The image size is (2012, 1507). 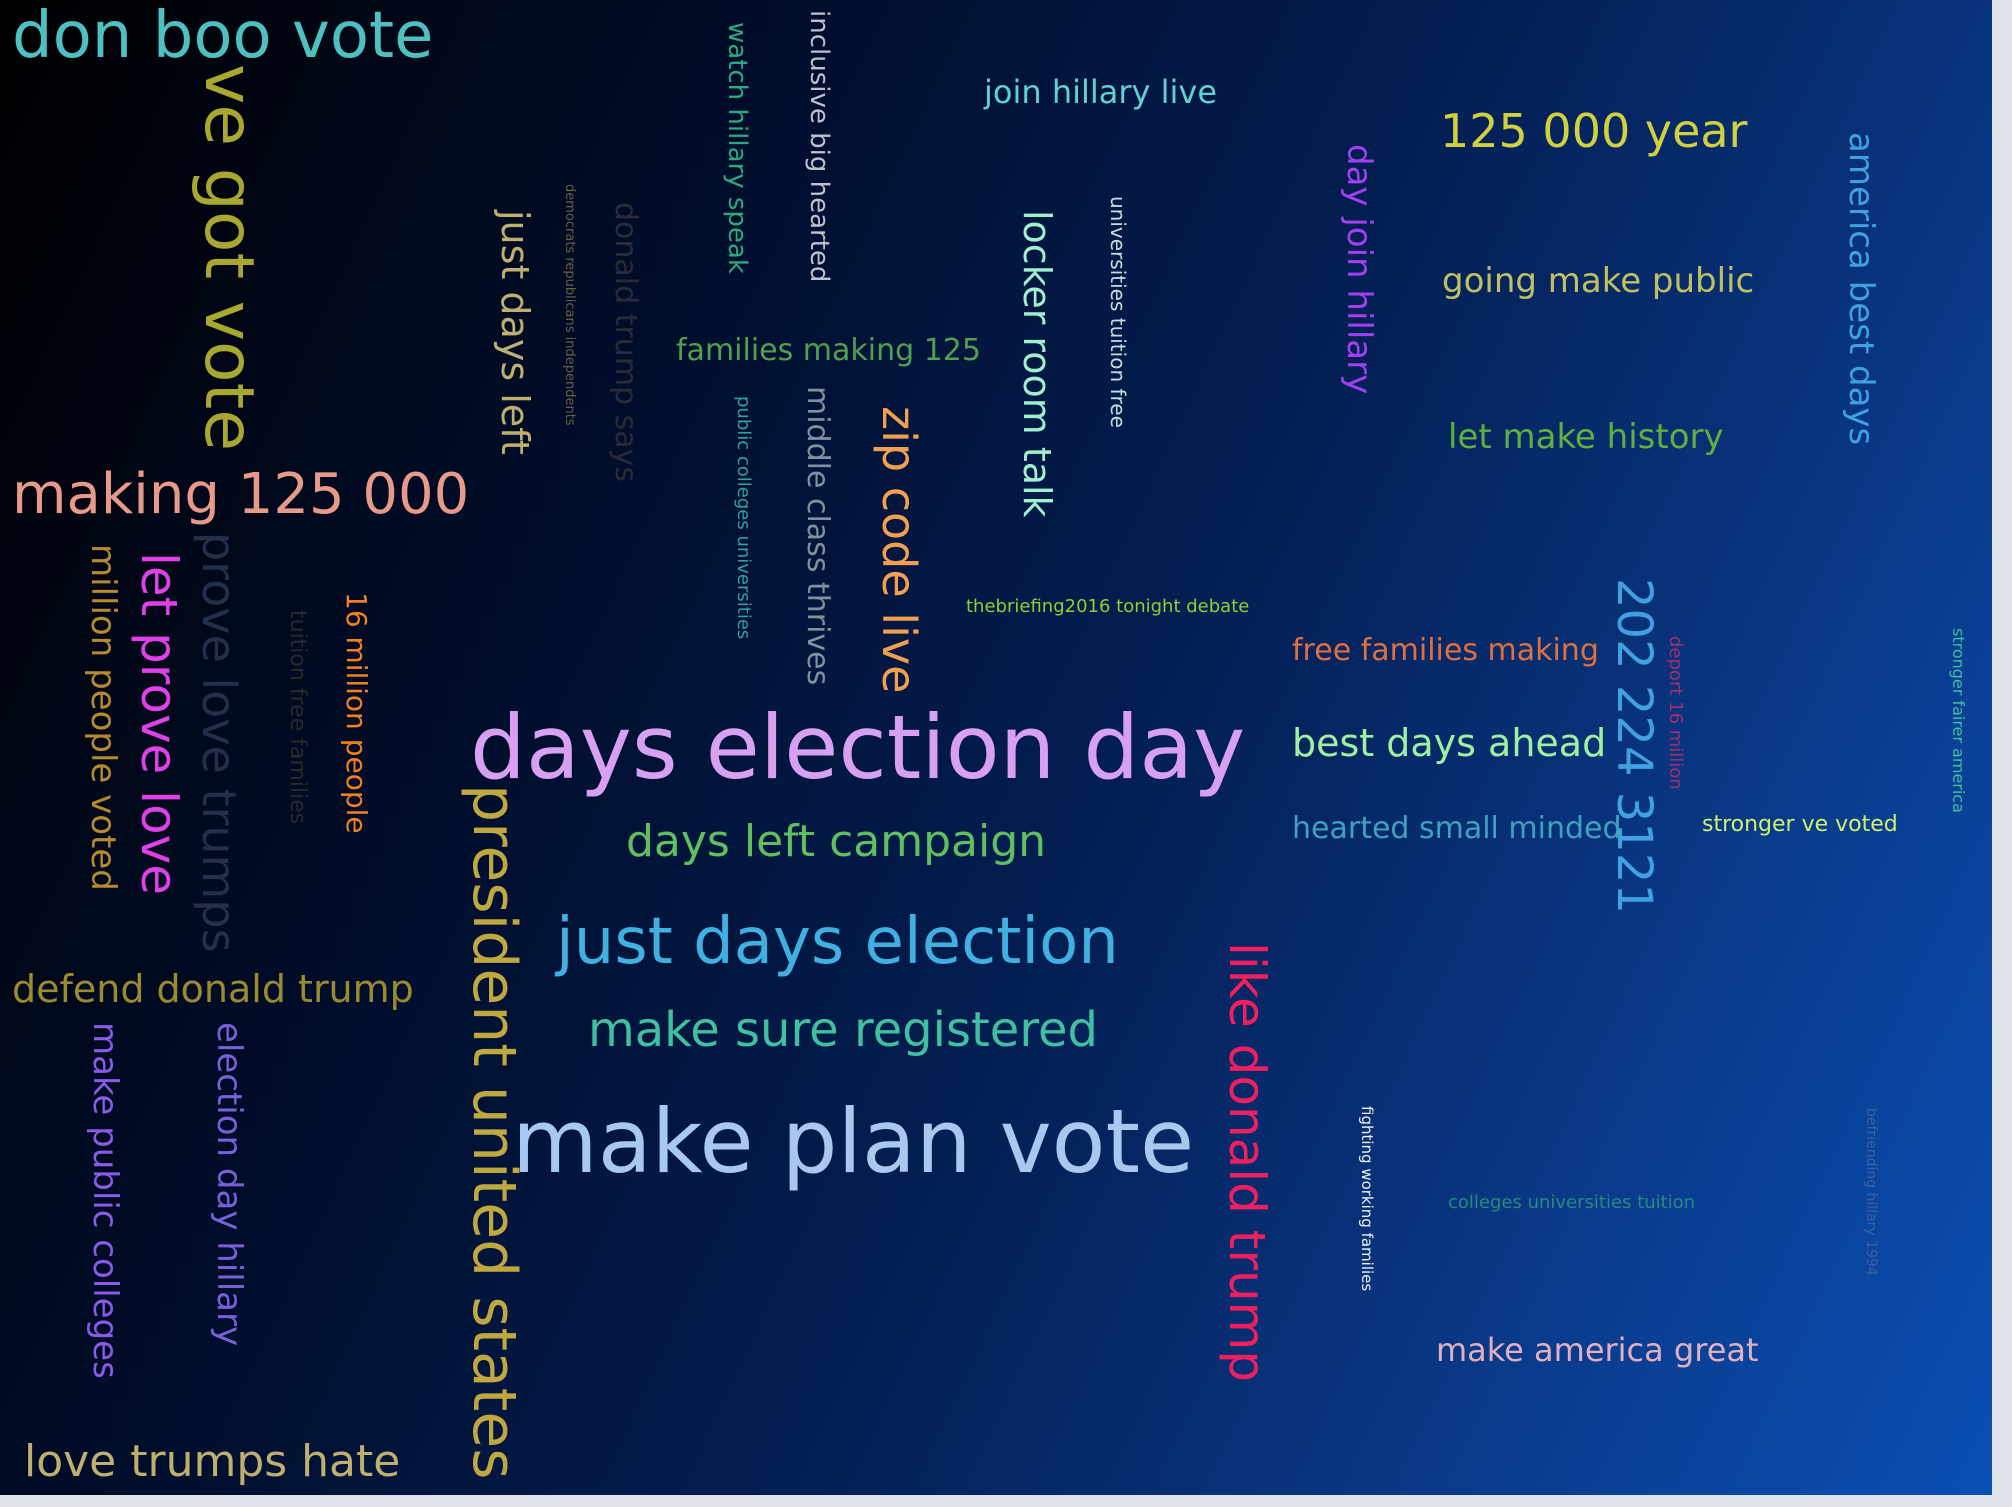 I want to click on word-ve-got-vote: ve got vote, so click(x=228, y=258).